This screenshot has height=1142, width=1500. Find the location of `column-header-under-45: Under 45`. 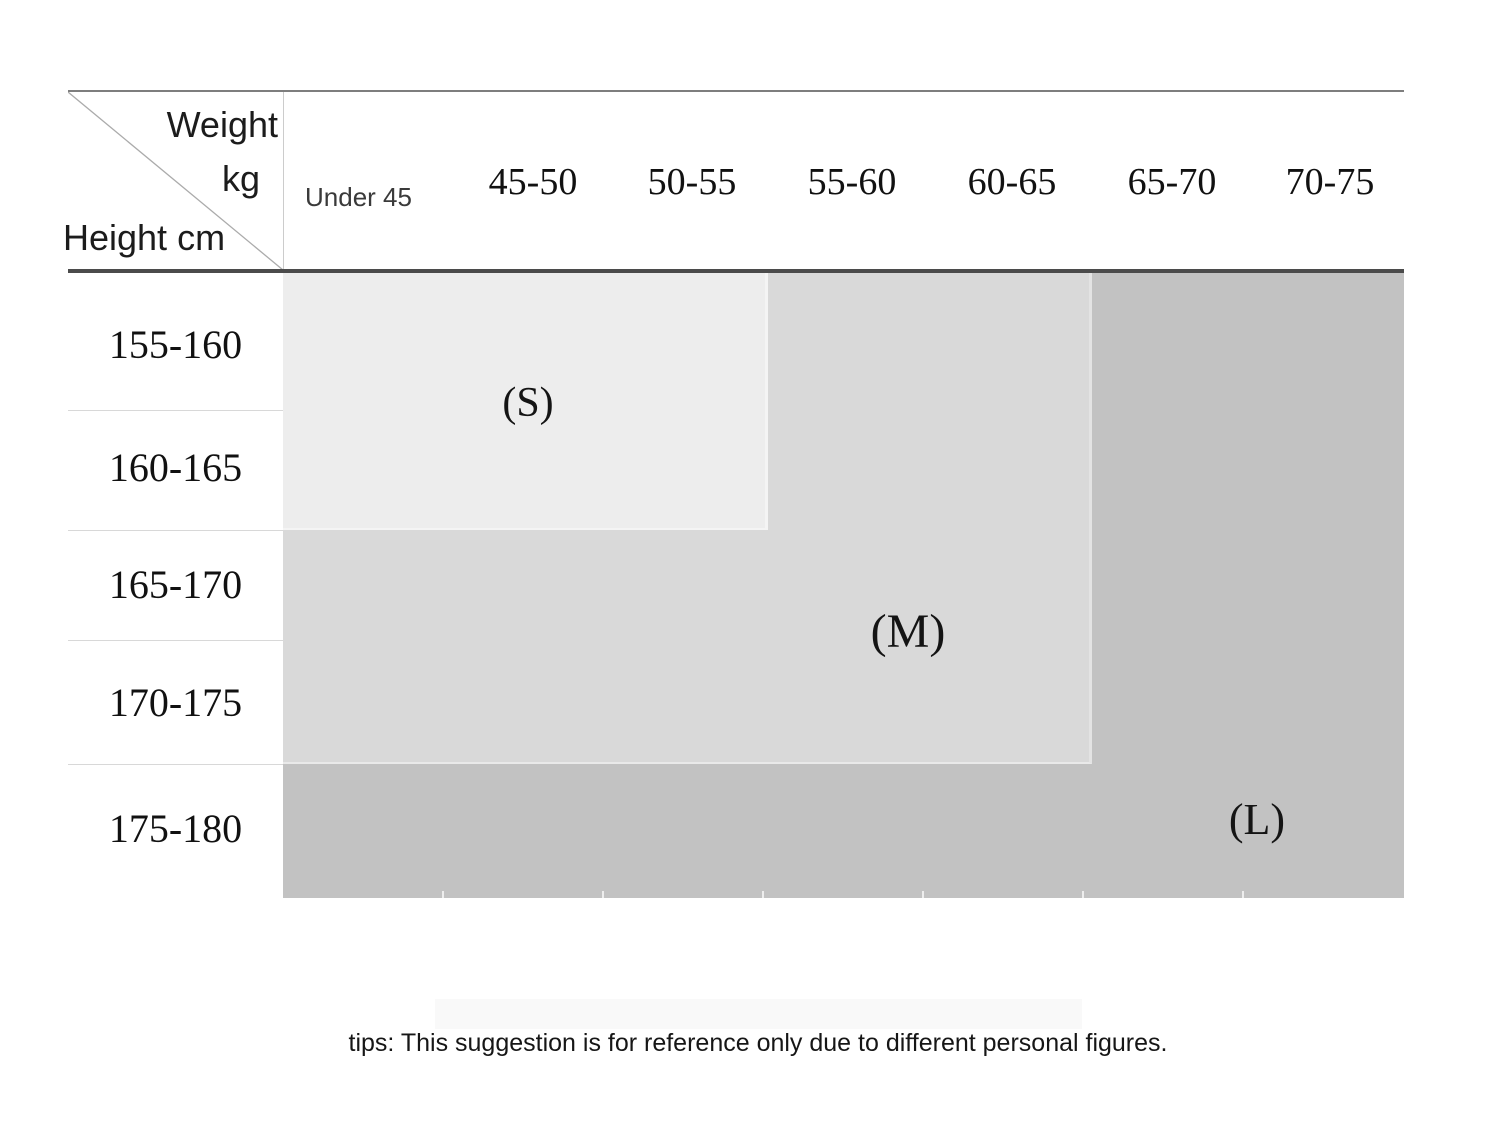

column-header-under-45: Under 45 is located at coordinates (358, 197).